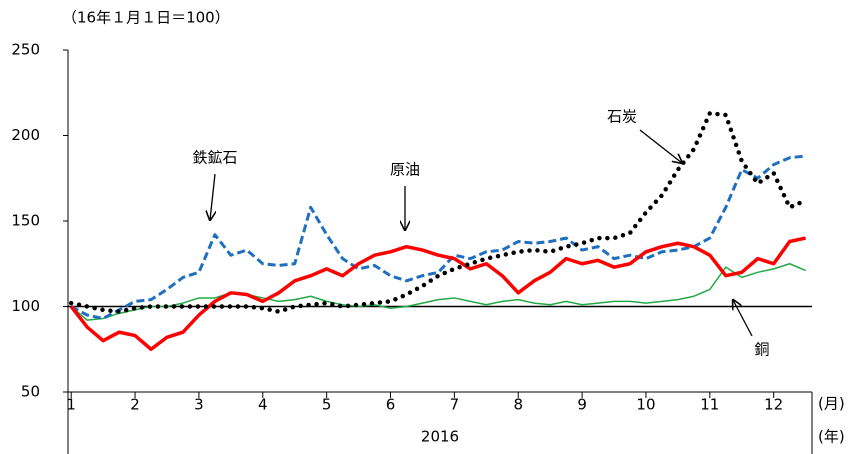 The width and height of the screenshot is (857, 454). What do you see at coordinates (30, 392) in the screenshot?
I see `y-tick-label: 50` at bounding box center [30, 392].